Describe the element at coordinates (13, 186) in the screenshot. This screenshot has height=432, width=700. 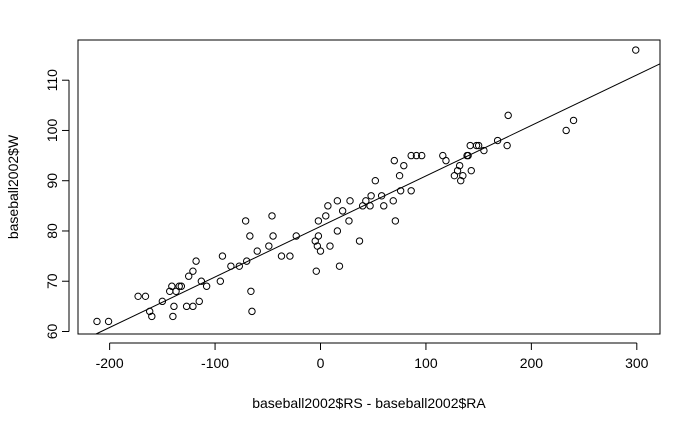
I see `y-axis-title: baseball2002$W` at that location.